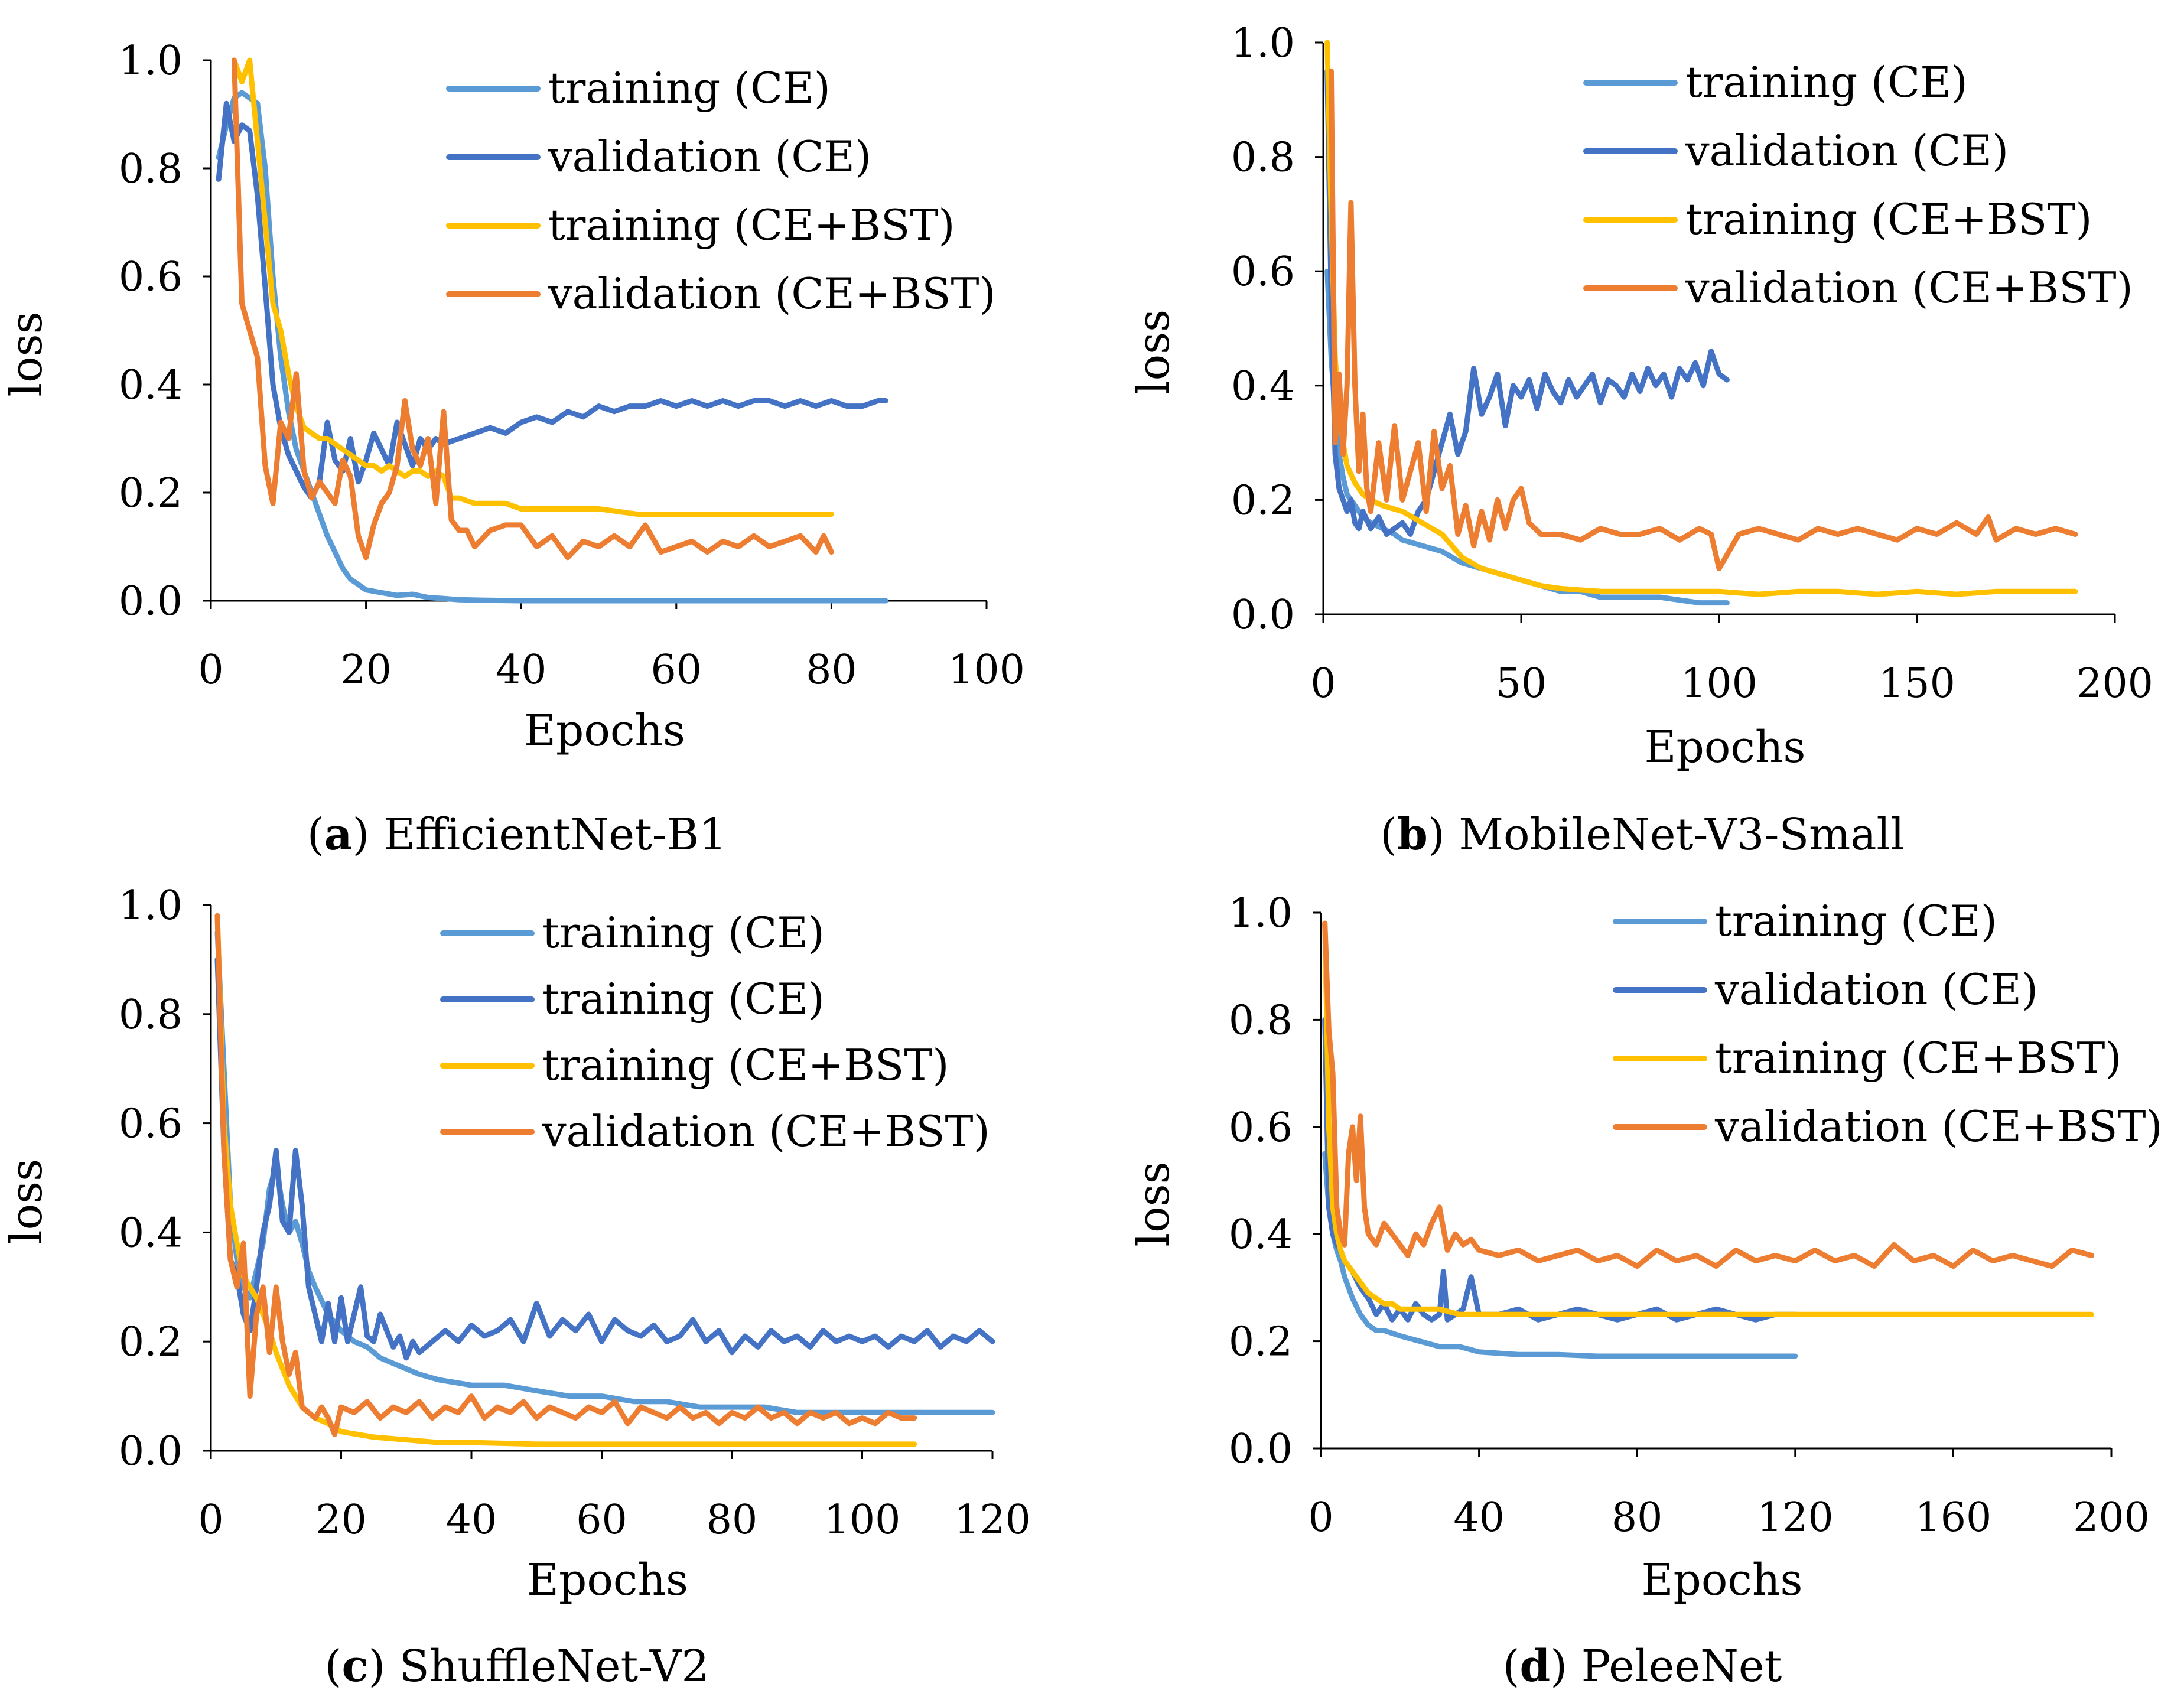 This screenshot has height=1700, width=2184. What do you see at coordinates (1521, 683) in the screenshot?
I see `x-tick-label-b: 50` at bounding box center [1521, 683].